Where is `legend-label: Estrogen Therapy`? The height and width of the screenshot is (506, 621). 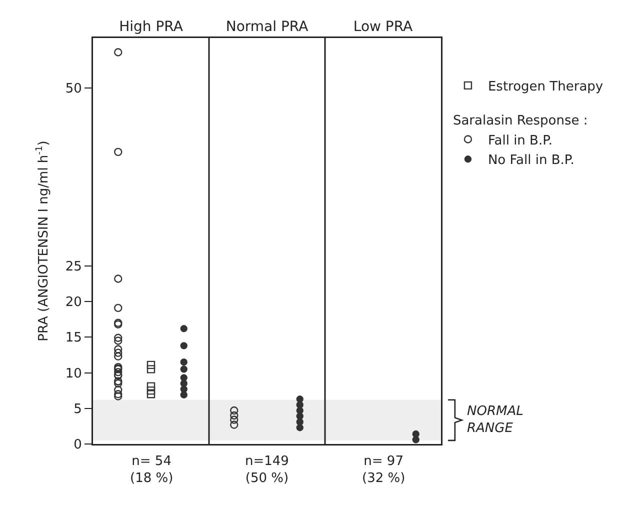 legend-label: Estrogen Therapy is located at coordinates (546, 87).